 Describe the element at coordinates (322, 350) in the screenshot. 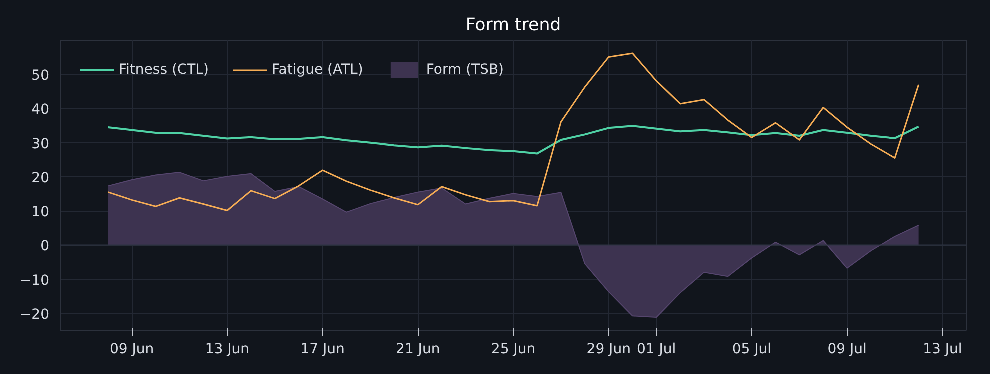

I see `x-tick-label: 17 Jun` at that location.